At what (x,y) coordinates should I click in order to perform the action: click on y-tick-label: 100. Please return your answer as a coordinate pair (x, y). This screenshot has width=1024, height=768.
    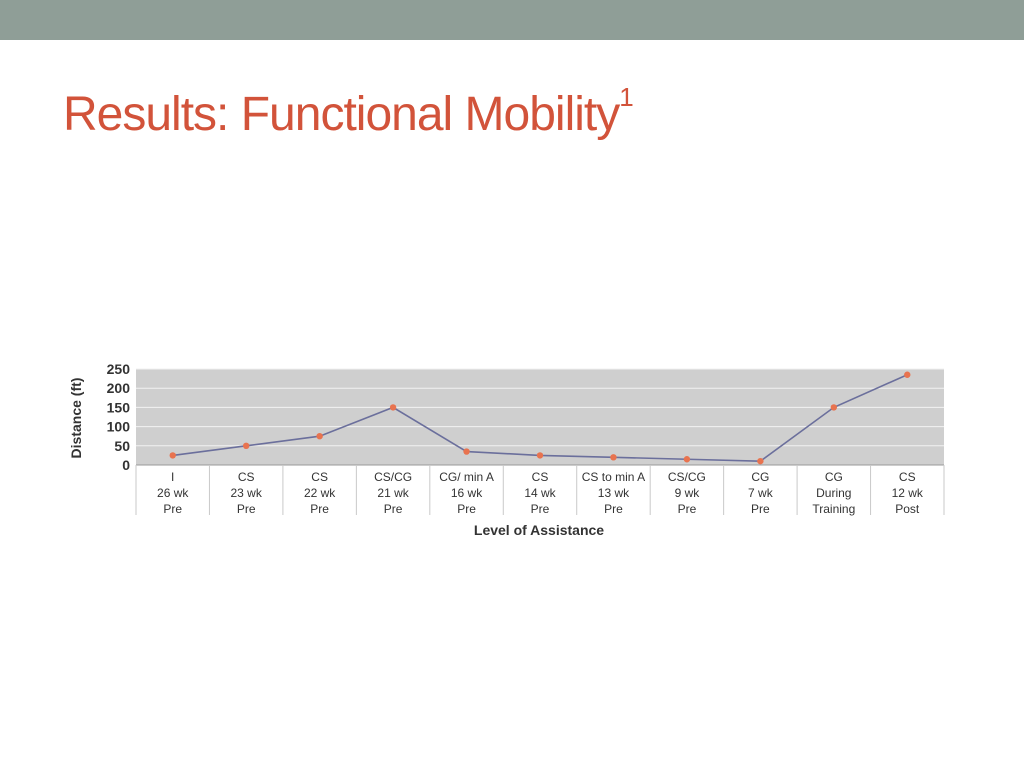
    Looking at the image, I should click on (119, 427).